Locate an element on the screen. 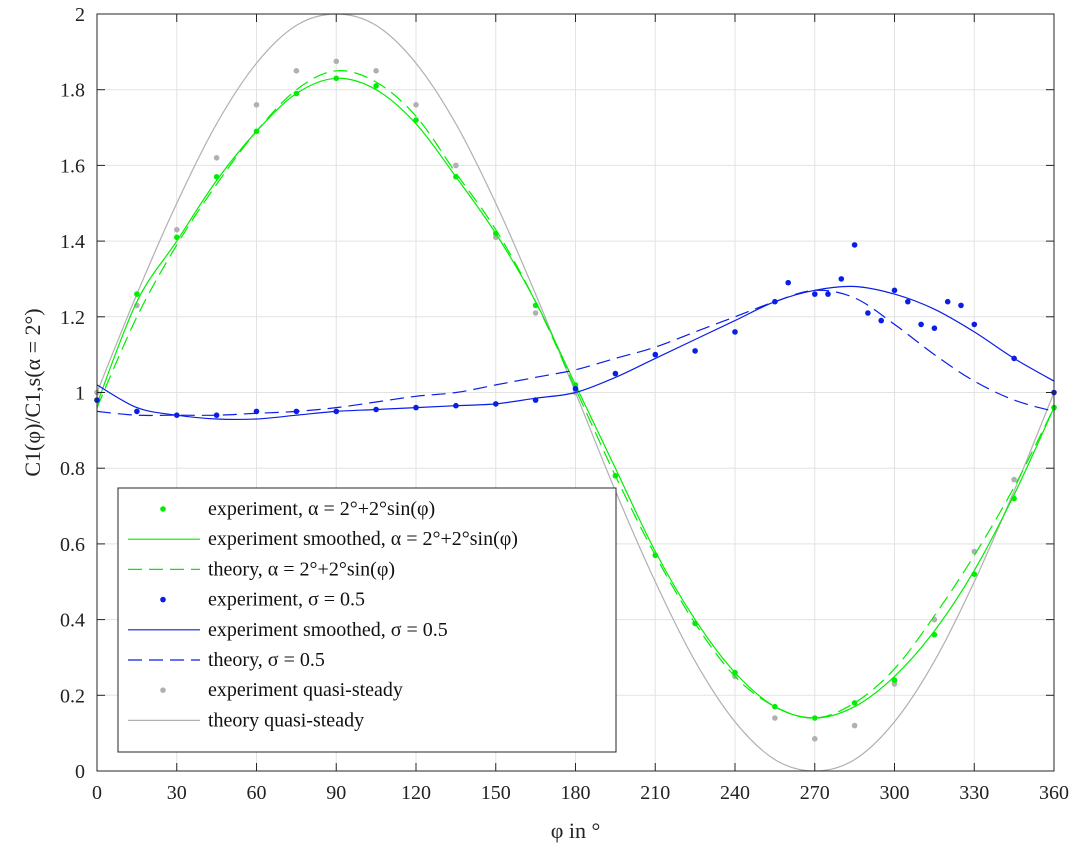 The width and height of the screenshot is (1086, 848). legend-label: experiment quasi-steady is located at coordinates (305, 690).